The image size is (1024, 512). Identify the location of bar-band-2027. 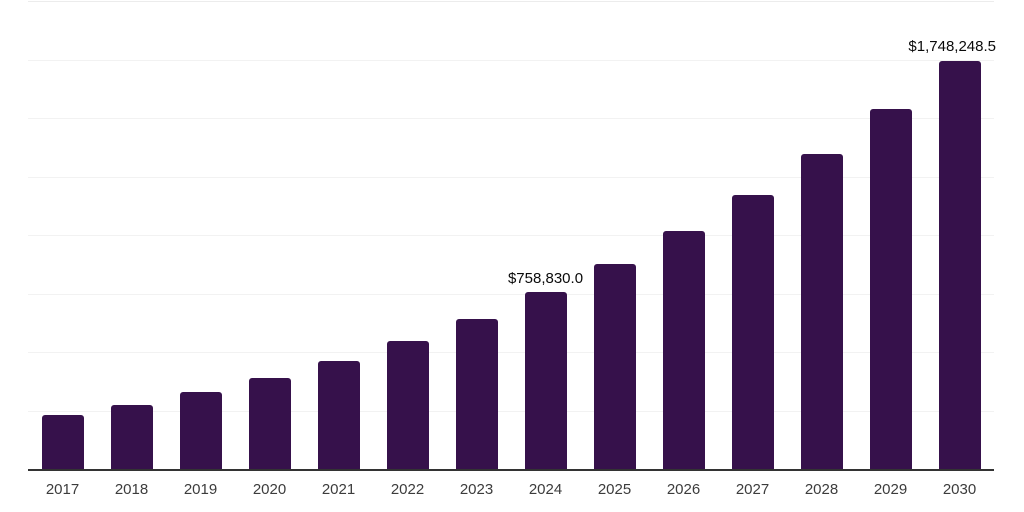
(752, 236).